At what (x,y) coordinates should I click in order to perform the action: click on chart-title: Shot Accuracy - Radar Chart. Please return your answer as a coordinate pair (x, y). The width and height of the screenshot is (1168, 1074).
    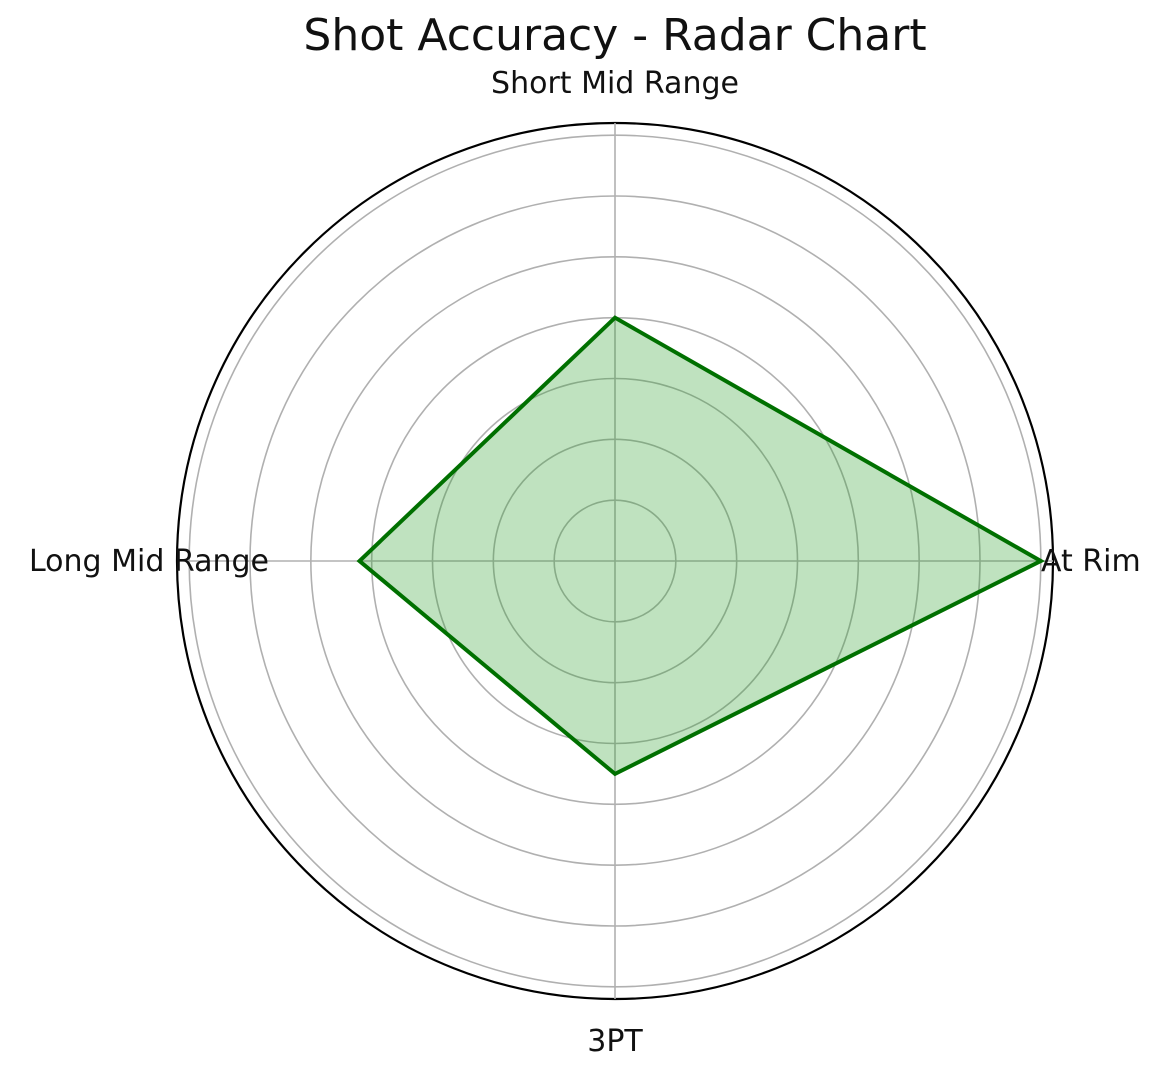
    Looking at the image, I should click on (614, 35).